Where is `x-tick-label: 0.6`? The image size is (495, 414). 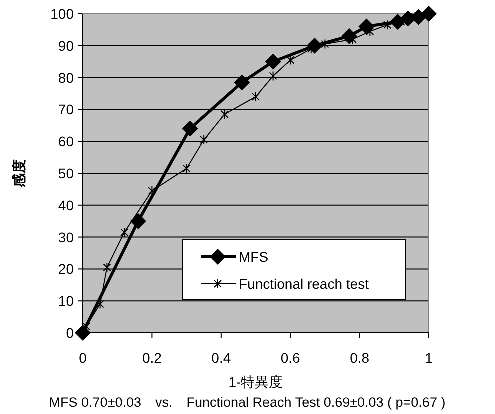
x-tick-label: 0.6 is located at coordinates (290, 358).